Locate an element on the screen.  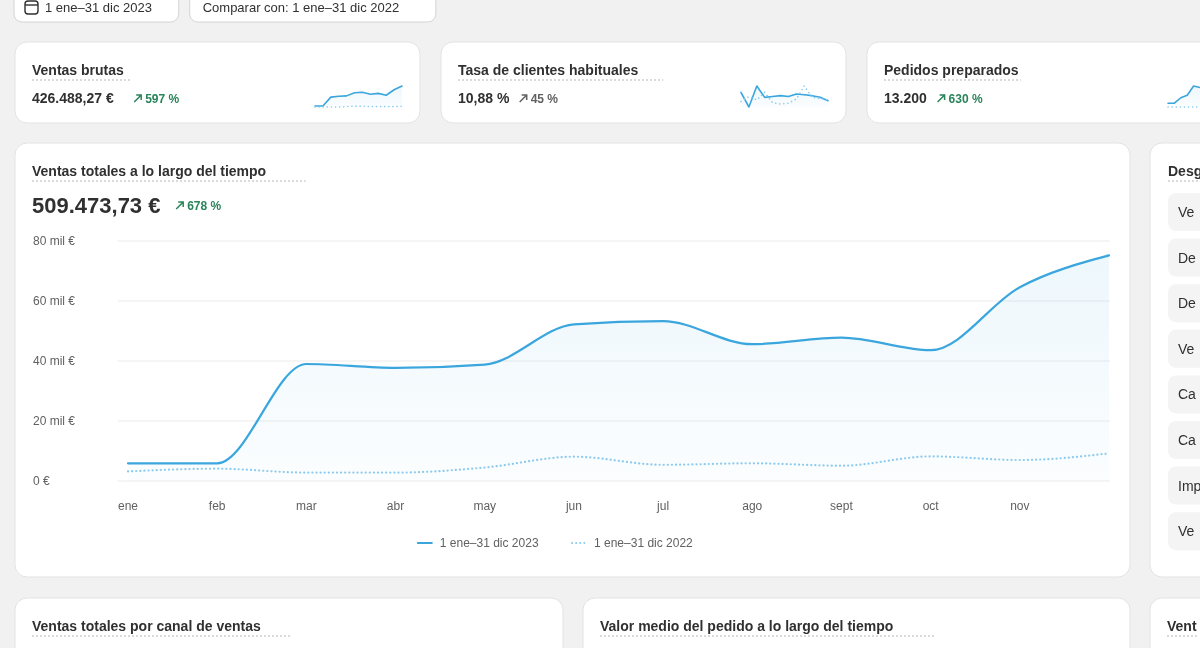
x-tick-label: ene is located at coordinates (128, 506).